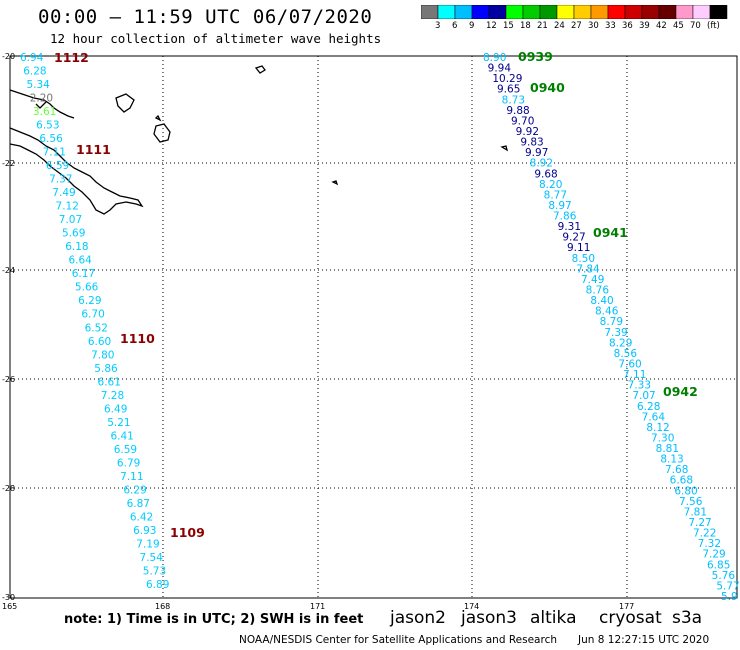 Image resolution: width=740 pixels, height=650 pixels. What do you see at coordinates (573, 238) in the screenshot?
I see `wave-height-value: 9.27` at bounding box center [573, 238].